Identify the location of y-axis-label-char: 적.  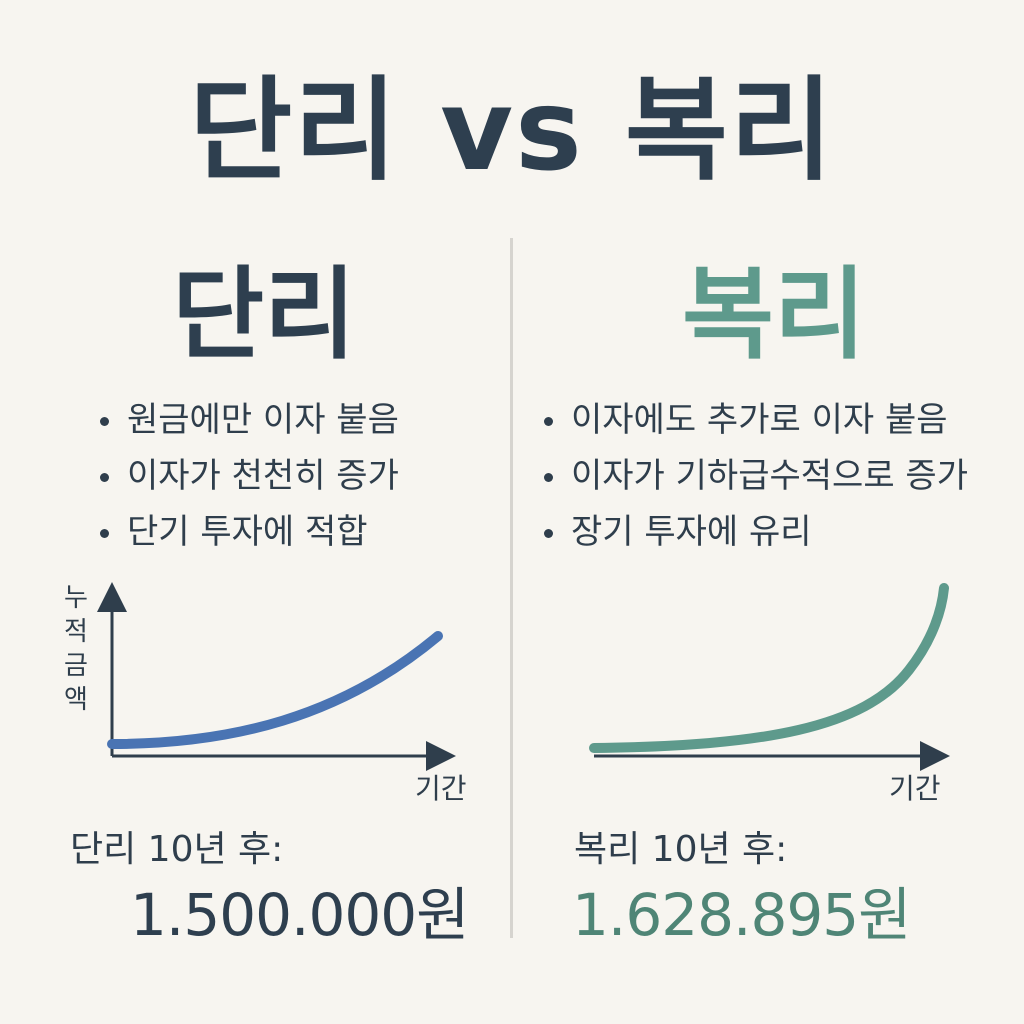
(76, 632).